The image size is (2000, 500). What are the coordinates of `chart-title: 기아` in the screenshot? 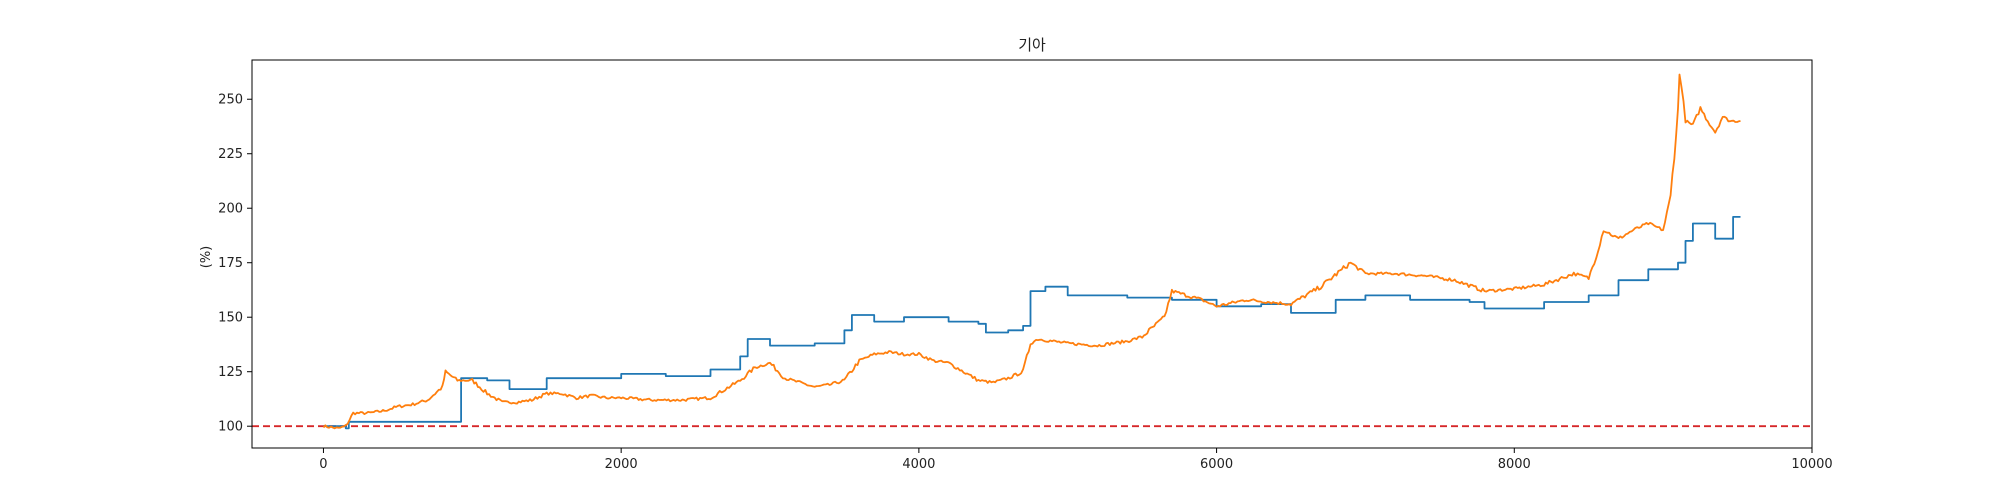 It's located at (1032, 45).